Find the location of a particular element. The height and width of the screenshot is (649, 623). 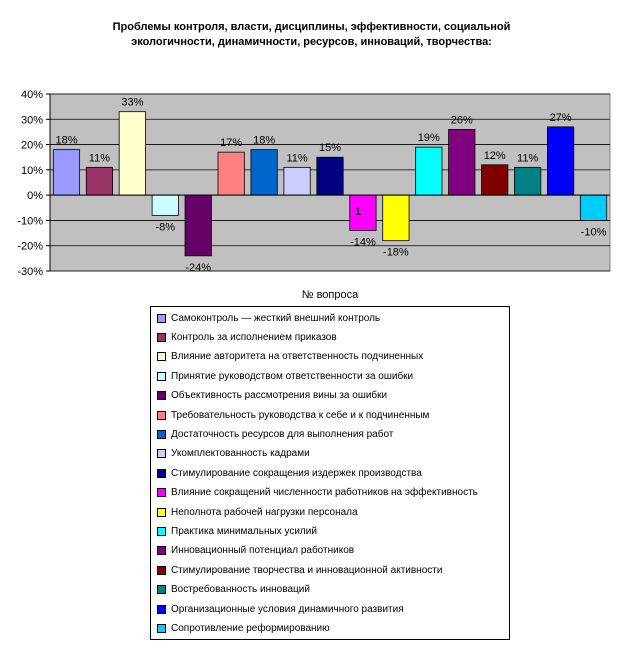

legend-label: Востребованность инноваций is located at coordinates (240, 590).